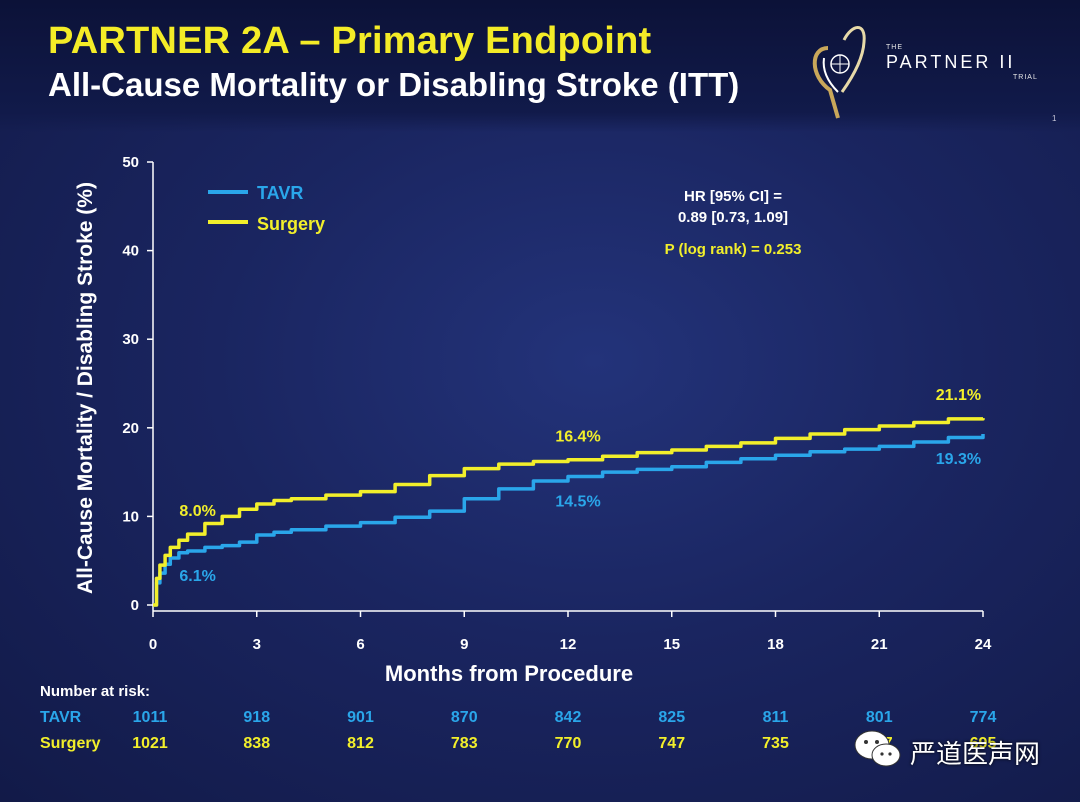  Describe the element at coordinates (879, 644) in the screenshot. I see `x-tick-label: 21` at that location.